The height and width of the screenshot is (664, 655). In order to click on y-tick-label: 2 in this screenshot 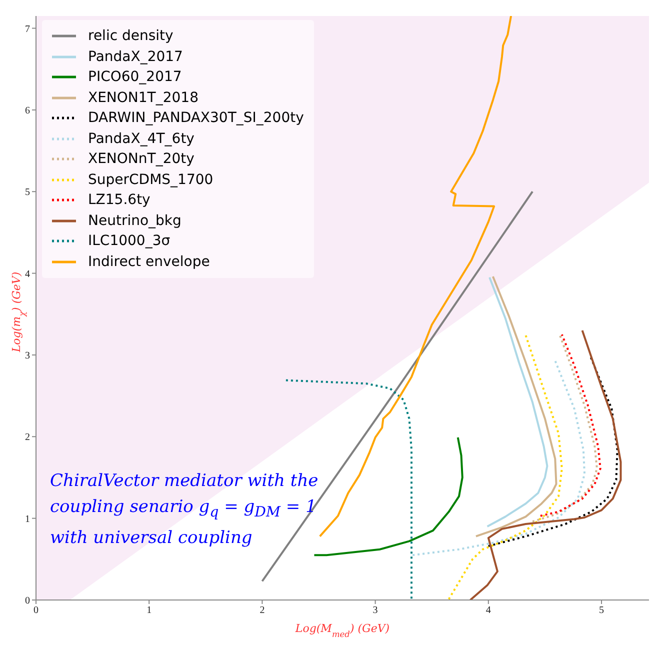, I will do `click(27, 438)`.